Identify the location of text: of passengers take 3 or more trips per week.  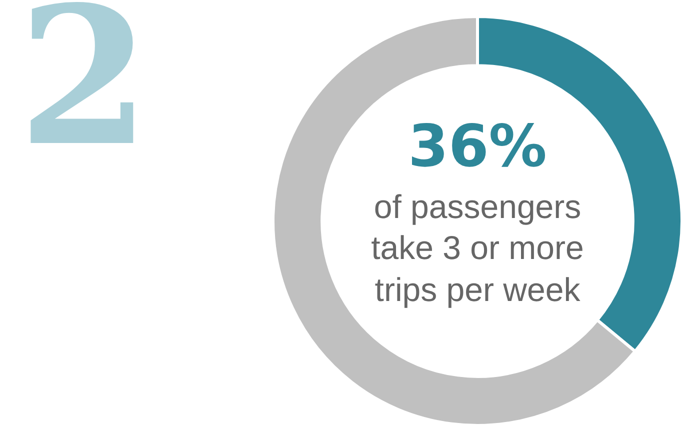
(477, 248).